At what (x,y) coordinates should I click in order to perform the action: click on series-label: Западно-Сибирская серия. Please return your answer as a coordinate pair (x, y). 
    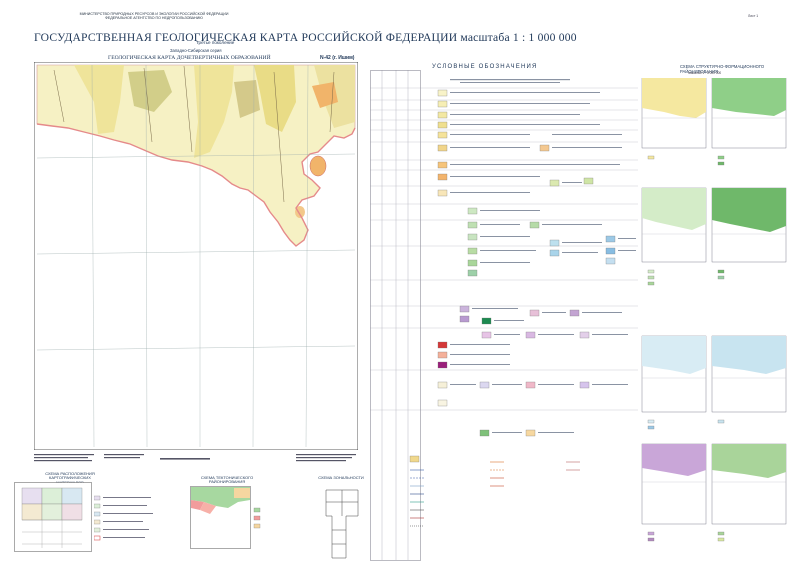
    Looking at the image, I should click on (196, 50).